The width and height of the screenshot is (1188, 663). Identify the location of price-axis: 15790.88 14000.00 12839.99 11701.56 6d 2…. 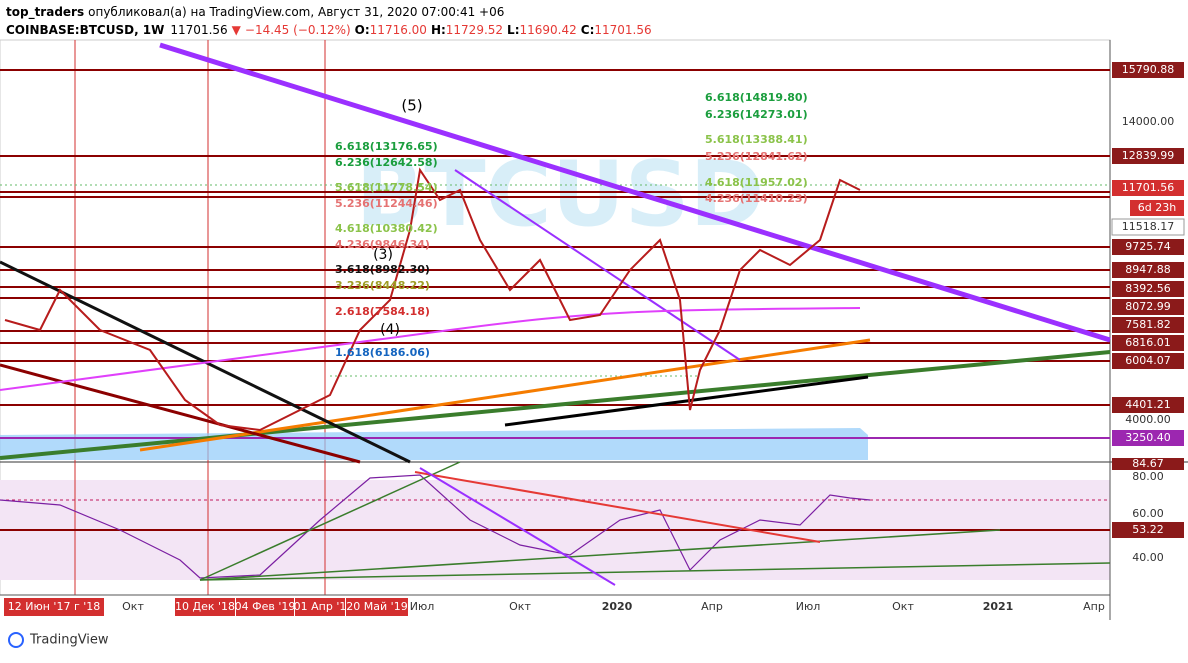
(1148, 254).